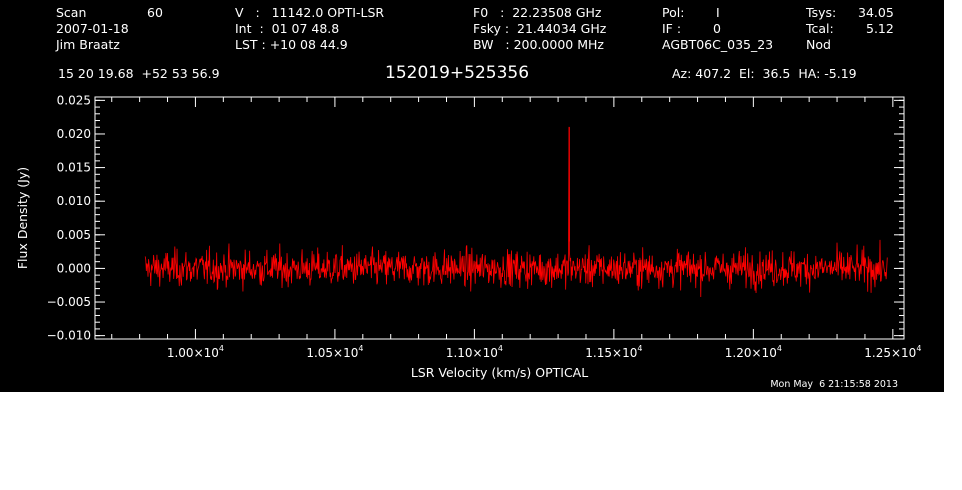 This screenshot has height=490, width=962. What do you see at coordinates (834, 384) in the screenshot?
I see `plot-timestamp: Mon May 6 21:15:58 2013` at bounding box center [834, 384].